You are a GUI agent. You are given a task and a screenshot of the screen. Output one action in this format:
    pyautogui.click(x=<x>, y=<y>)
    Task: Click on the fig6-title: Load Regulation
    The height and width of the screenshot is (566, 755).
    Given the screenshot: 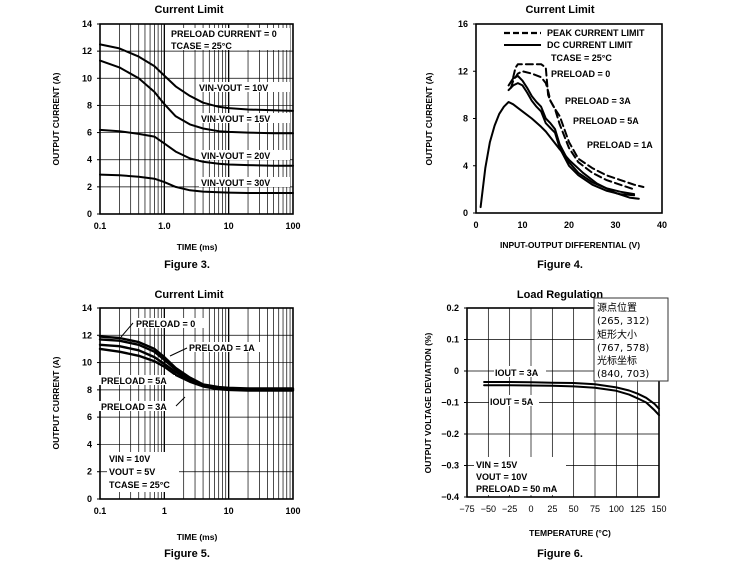 What is the action you would take?
    pyautogui.click(x=560, y=295)
    